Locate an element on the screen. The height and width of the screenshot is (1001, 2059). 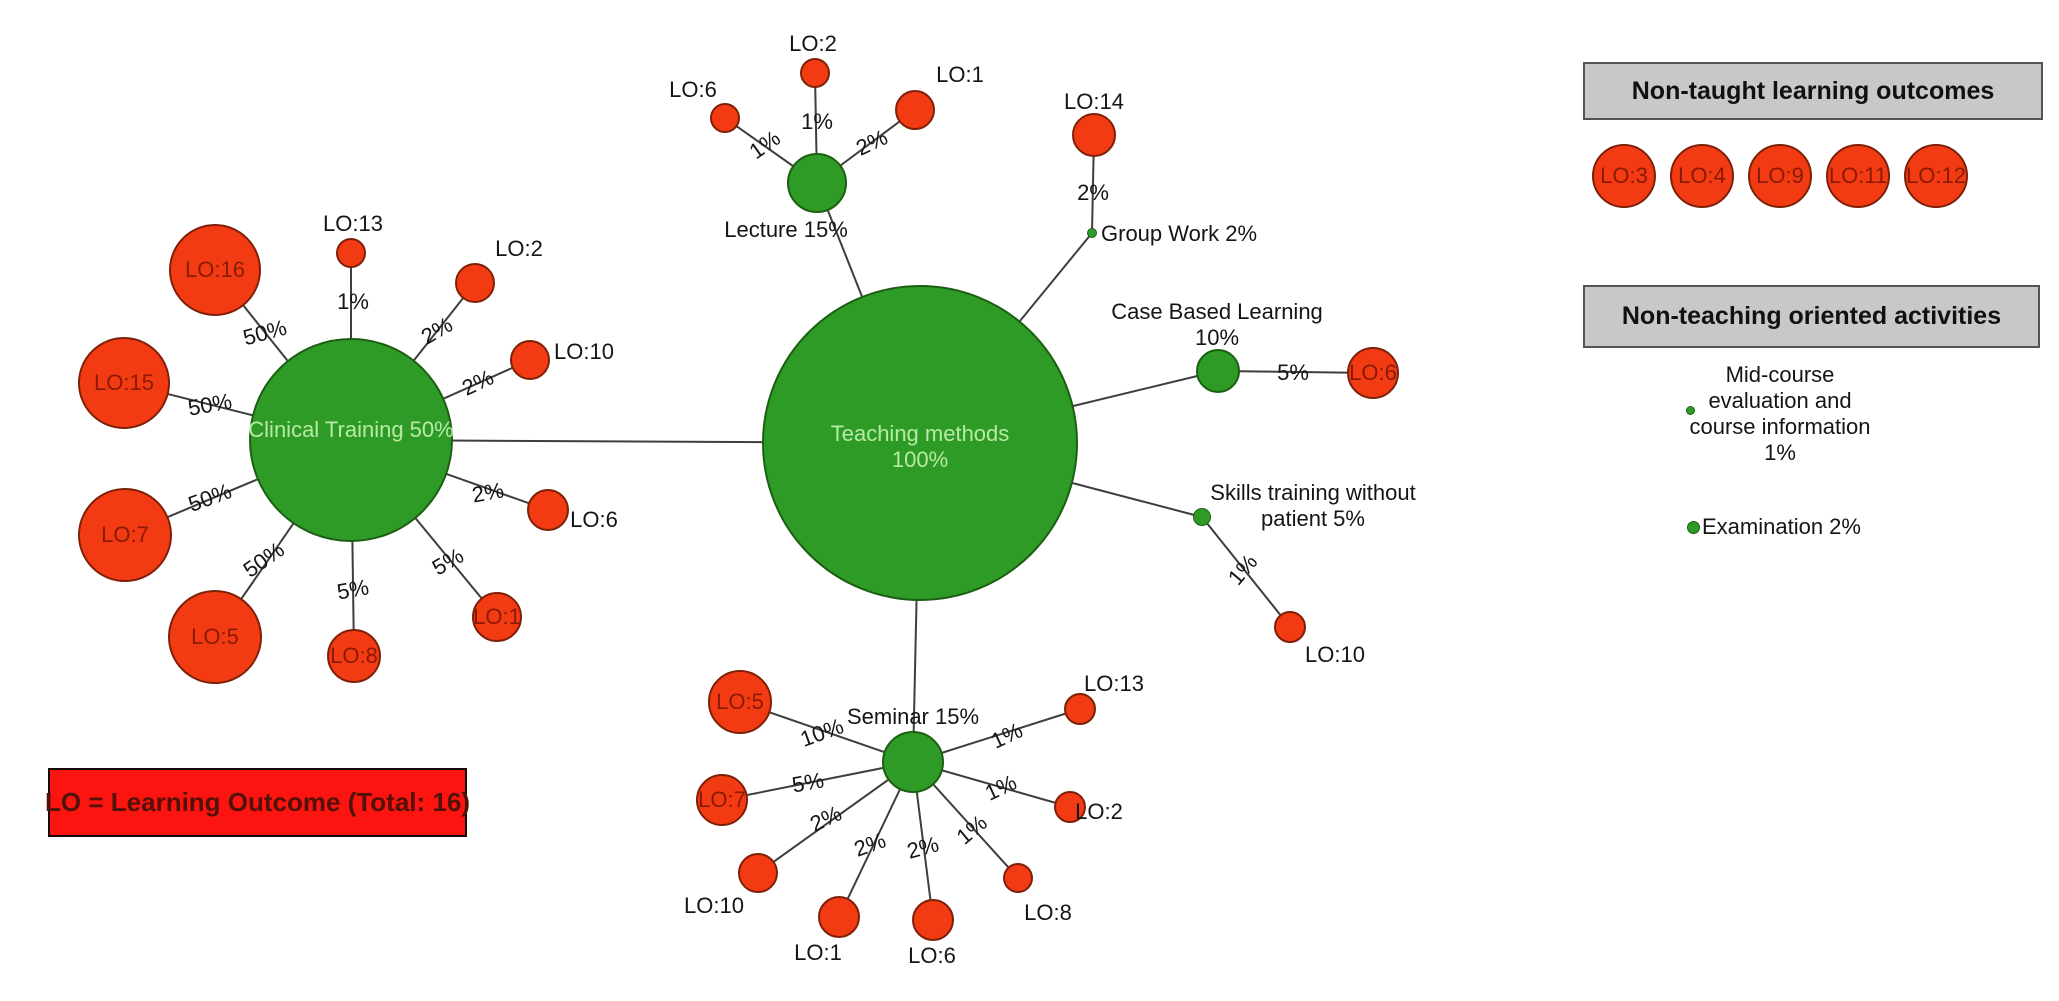
legend-outcome-lo-9: LO:9 is located at coordinates (1780, 176).